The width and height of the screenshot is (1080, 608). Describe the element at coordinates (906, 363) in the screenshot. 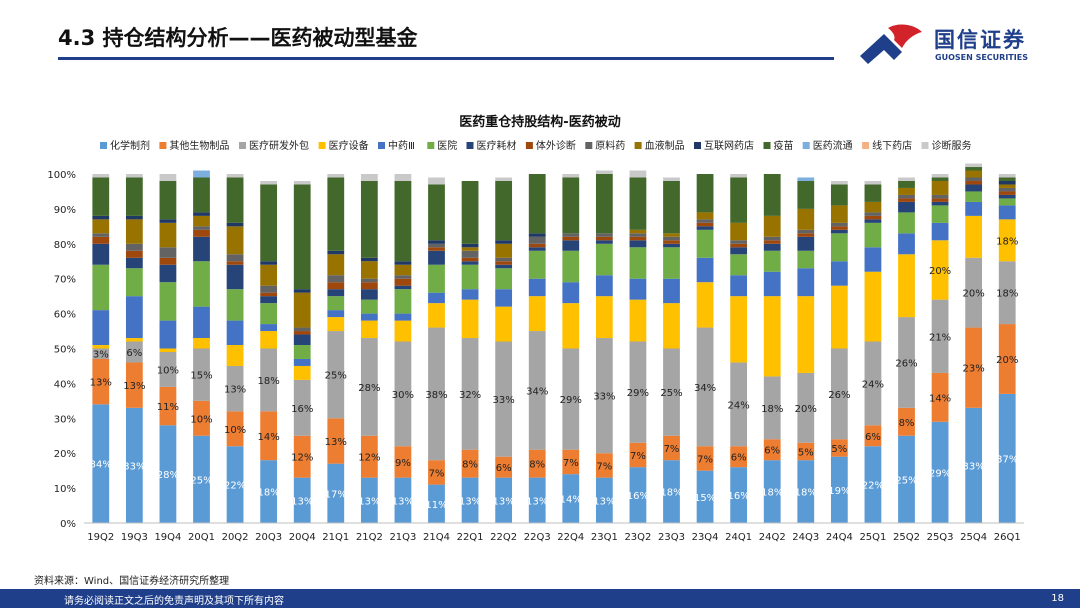

I see `data-label: 26%` at that location.